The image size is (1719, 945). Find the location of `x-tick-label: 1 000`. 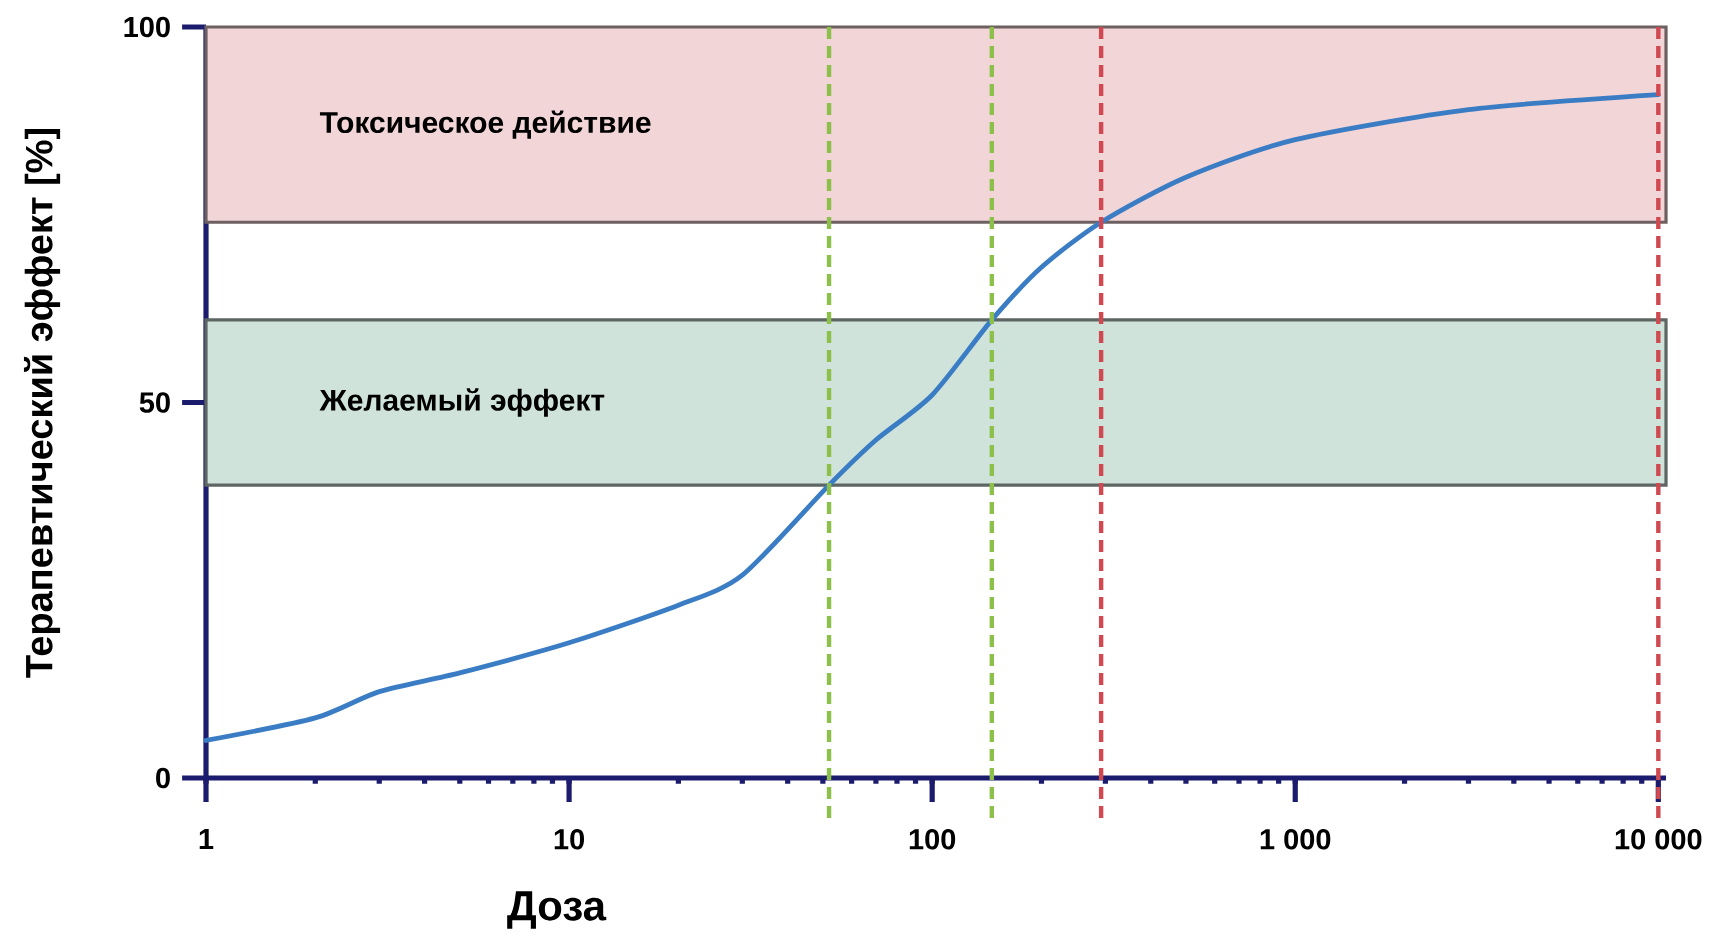

x-tick-label: 1 000 is located at coordinates (1295, 839).